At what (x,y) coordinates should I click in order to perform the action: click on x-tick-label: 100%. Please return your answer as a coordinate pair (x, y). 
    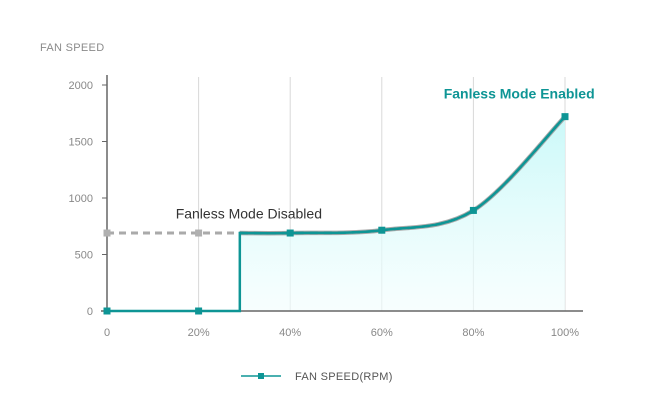
    Looking at the image, I should click on (565, 333).